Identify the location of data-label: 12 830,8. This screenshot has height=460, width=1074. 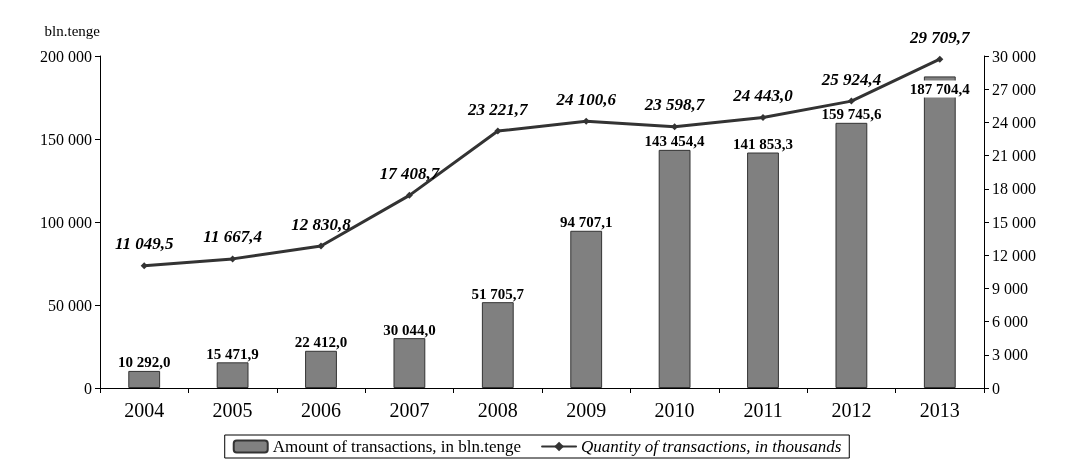
(321, 224).